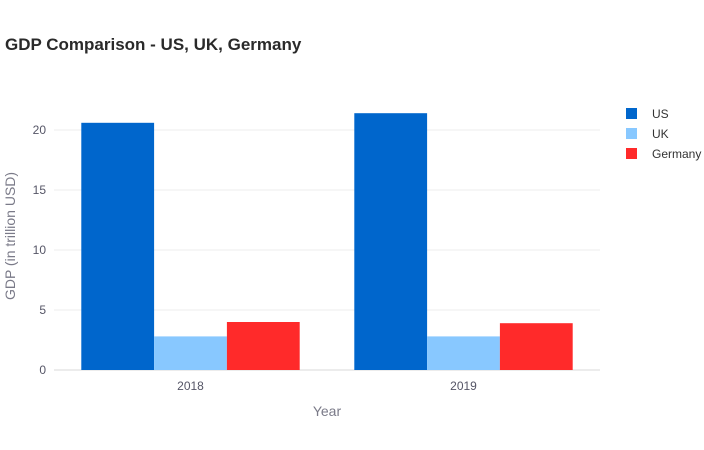  I want to click on y-axis-title: GDP (in trillion USD), so click(10, 236).